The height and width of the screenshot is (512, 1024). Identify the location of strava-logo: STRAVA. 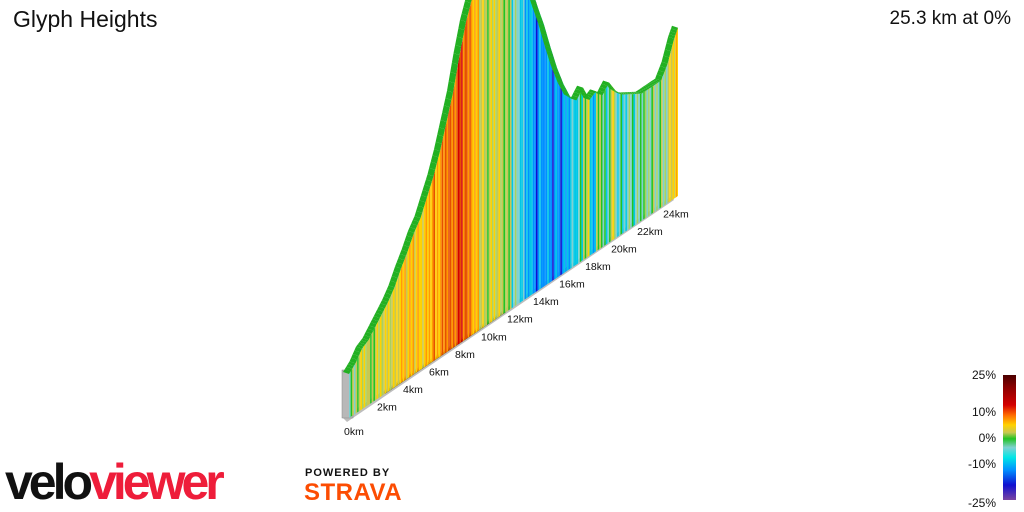
(353, 492).